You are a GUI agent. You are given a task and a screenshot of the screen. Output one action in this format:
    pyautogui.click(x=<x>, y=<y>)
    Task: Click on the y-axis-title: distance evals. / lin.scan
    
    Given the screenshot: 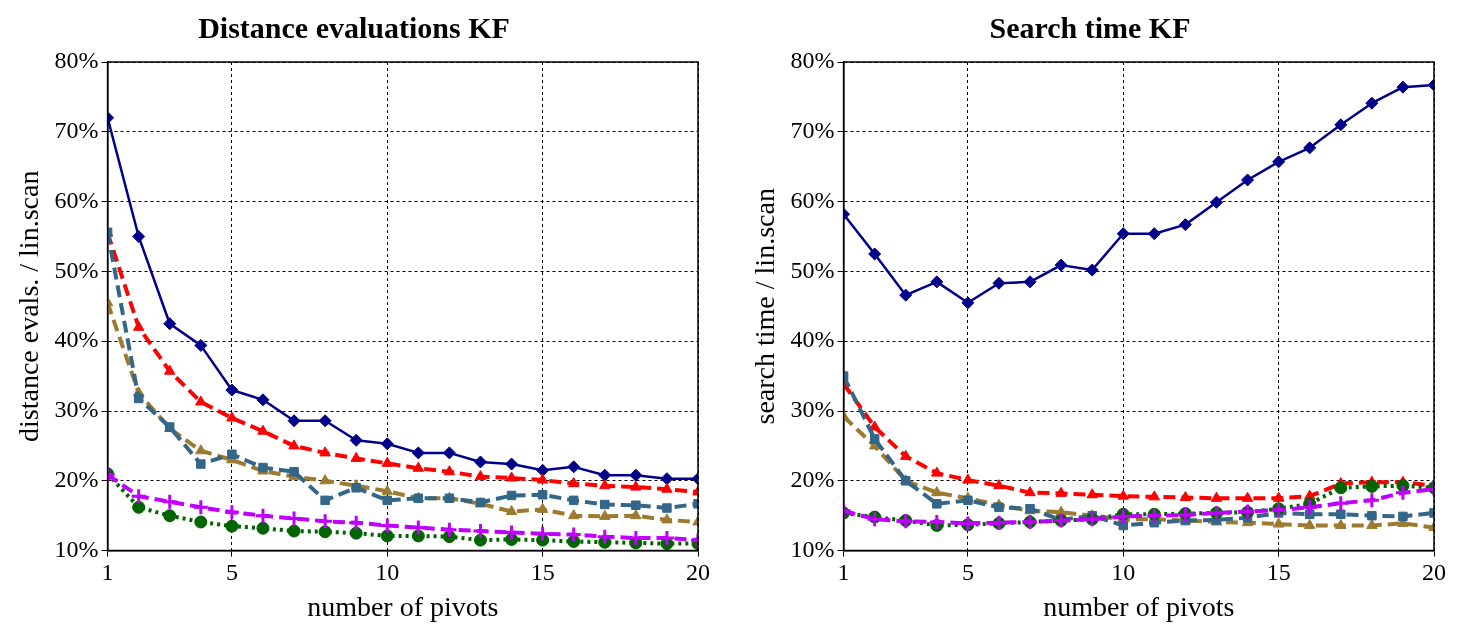 What is the action you would take?
    pyautogui.click(x=29, y=306)
    